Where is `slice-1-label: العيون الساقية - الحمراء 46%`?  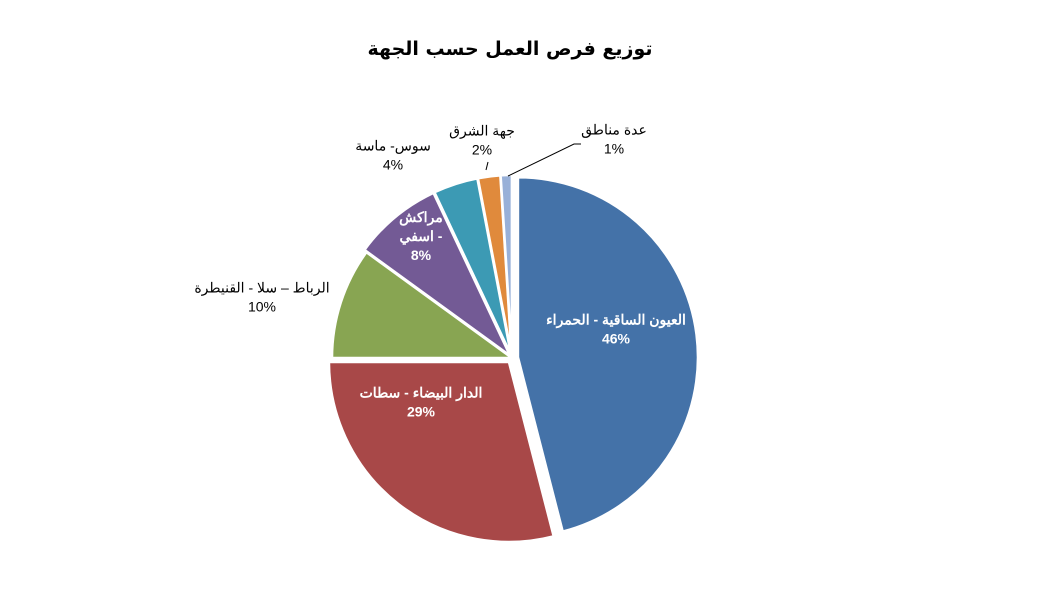 slice-1-label: العيون الساقية - الحمراء 46% is located at coordinates (616, 329).